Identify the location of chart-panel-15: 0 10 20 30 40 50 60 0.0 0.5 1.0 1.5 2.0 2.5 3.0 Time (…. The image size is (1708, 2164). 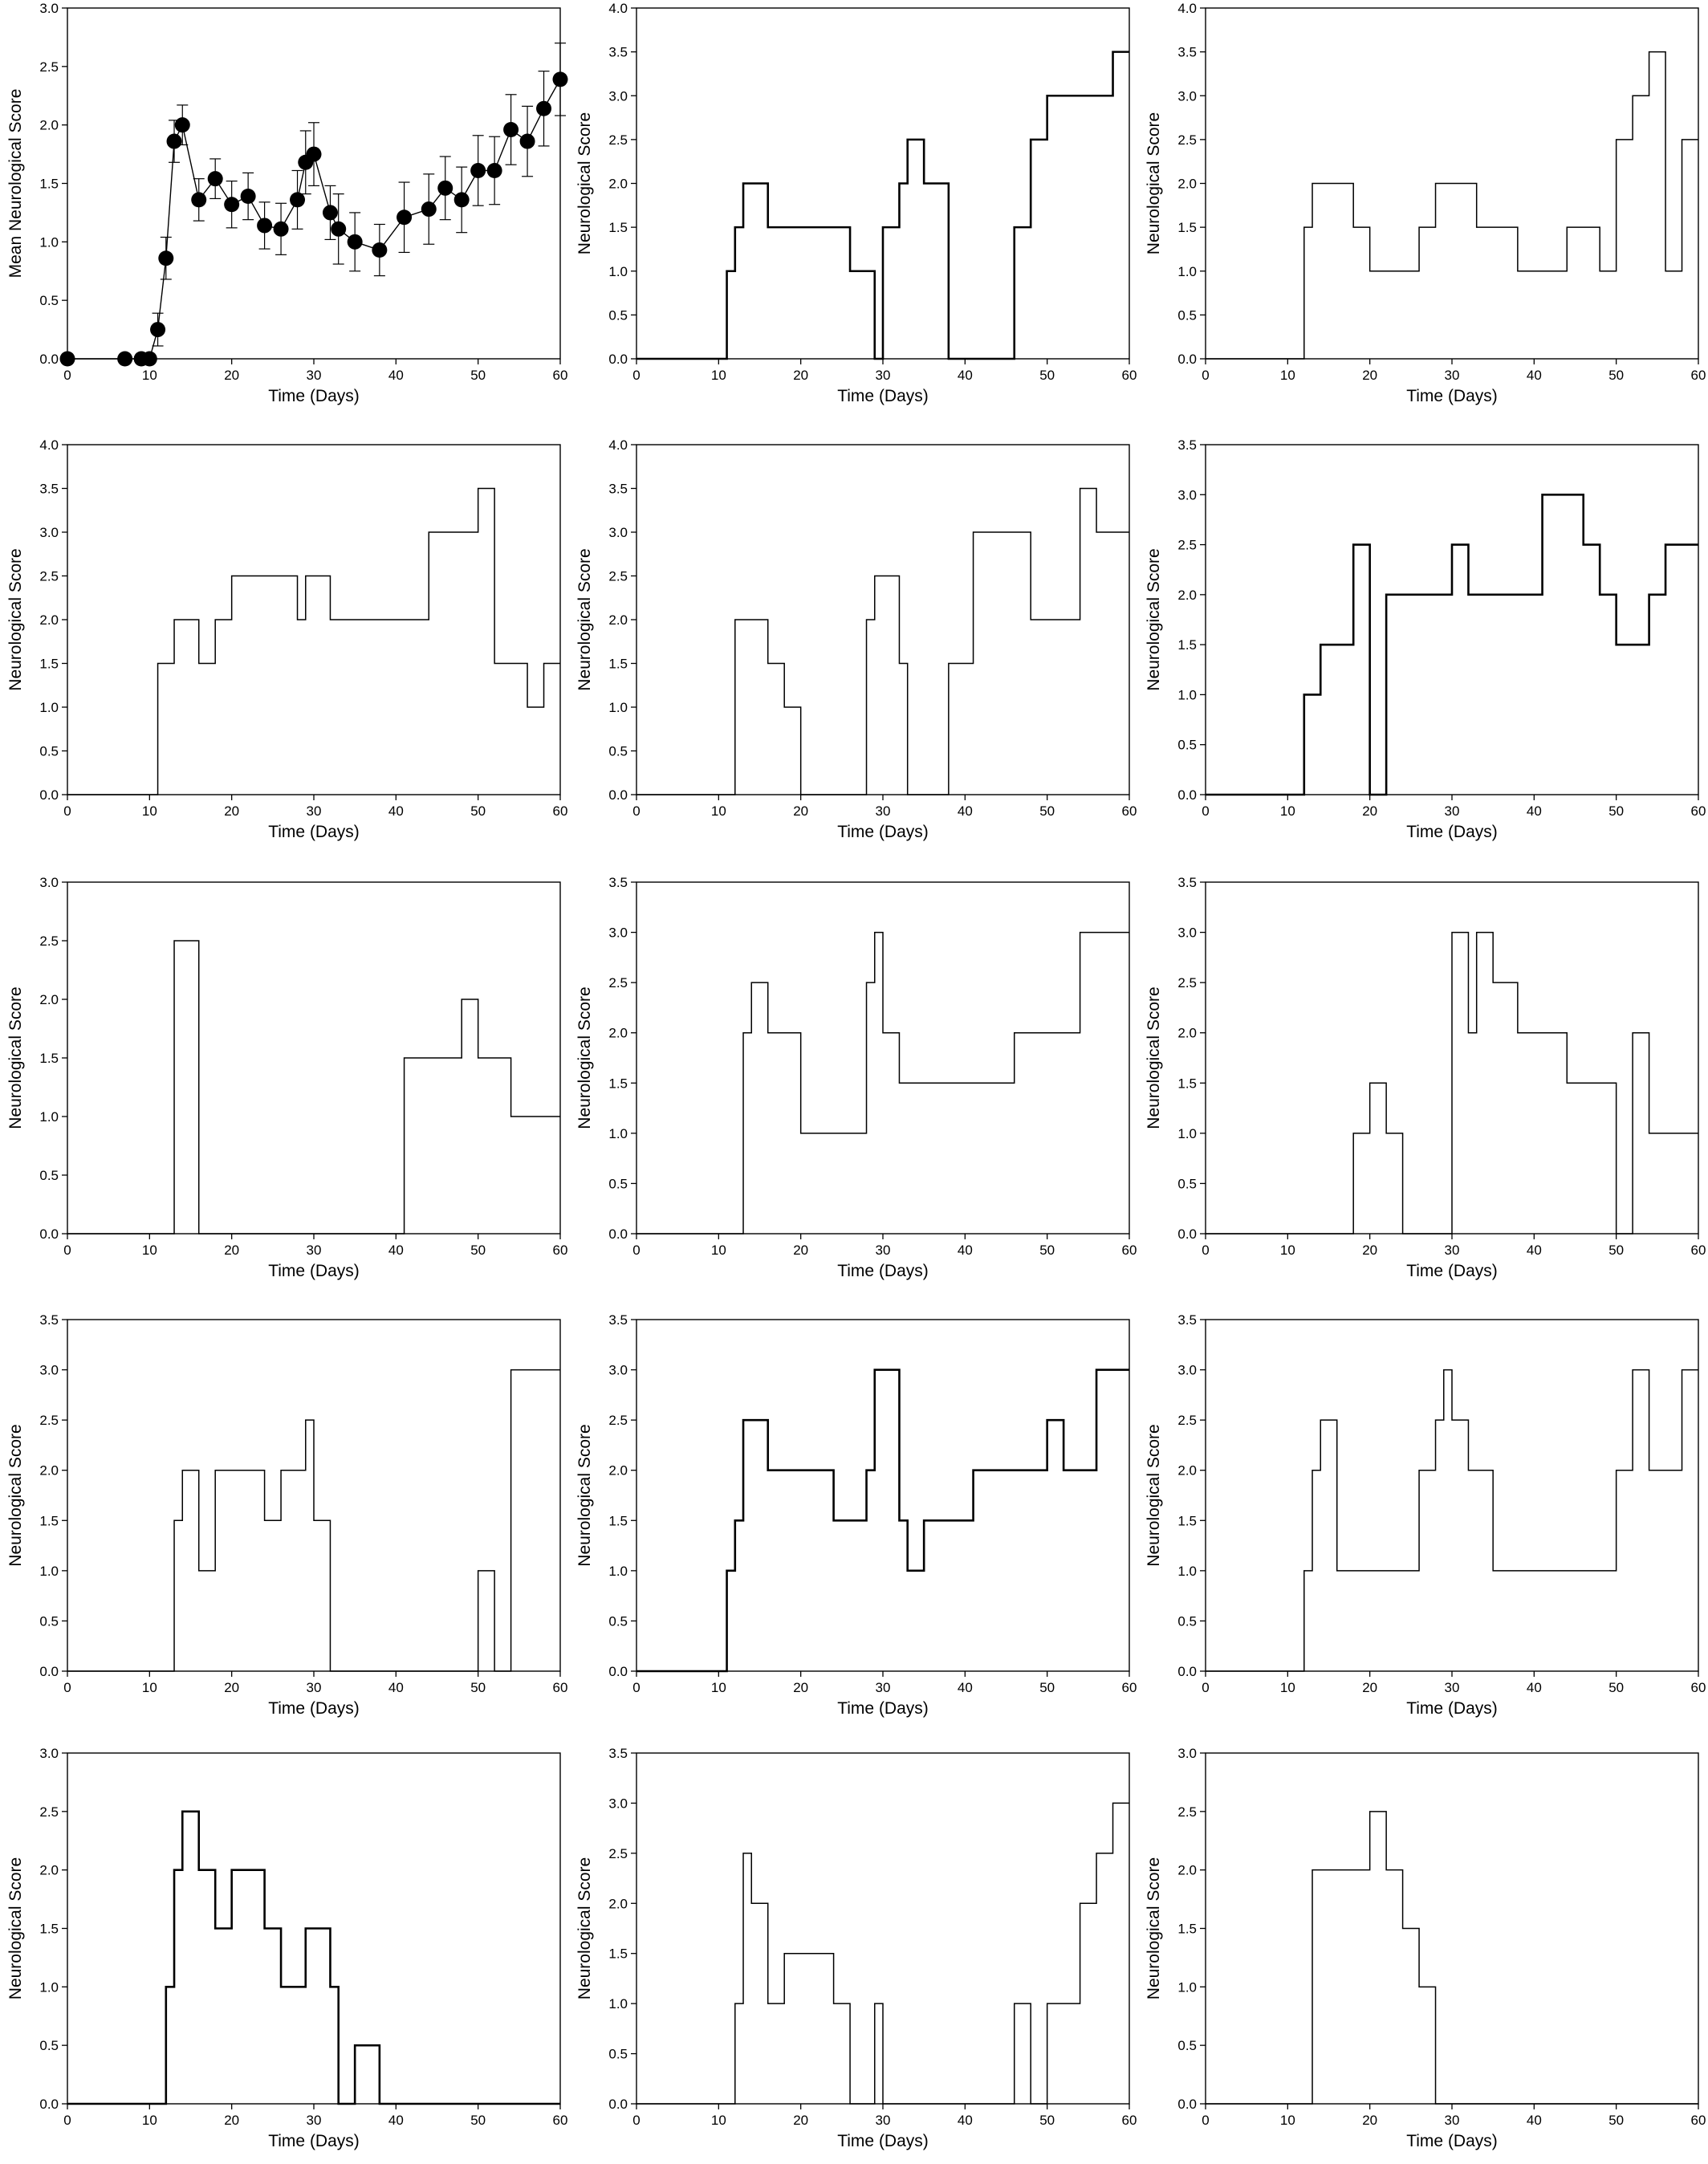
(1426, 1948).